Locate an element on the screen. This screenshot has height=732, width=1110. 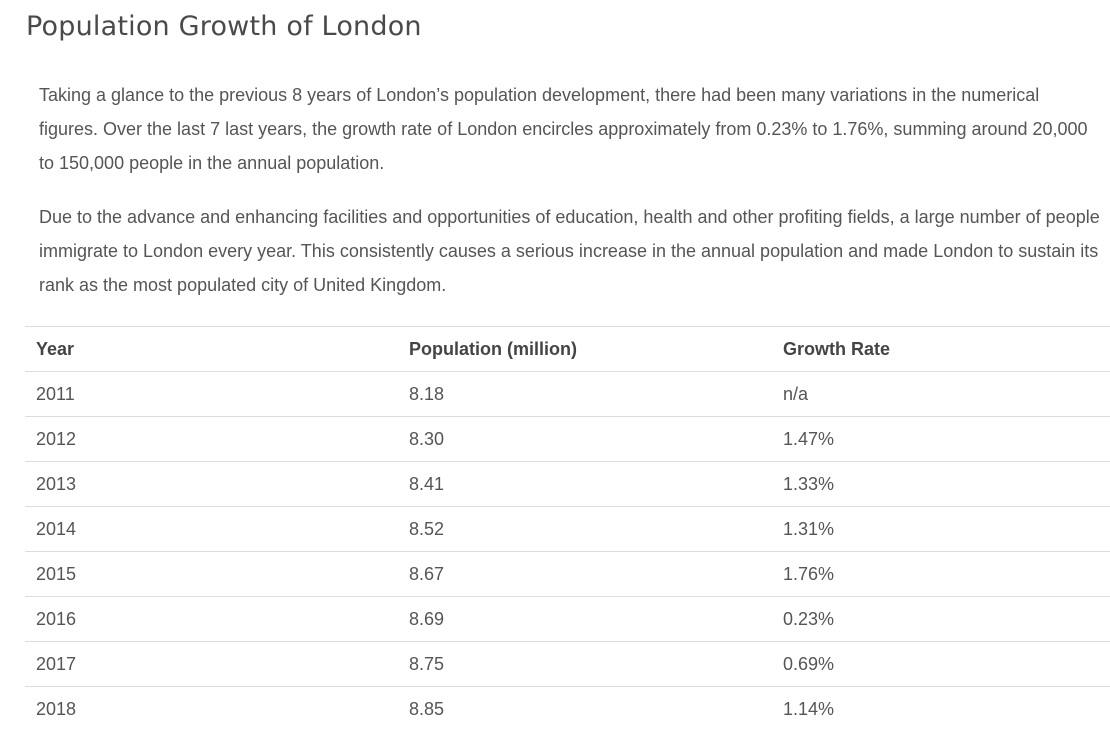
cell-population: 8.18 is located at coordinates (585, 394).